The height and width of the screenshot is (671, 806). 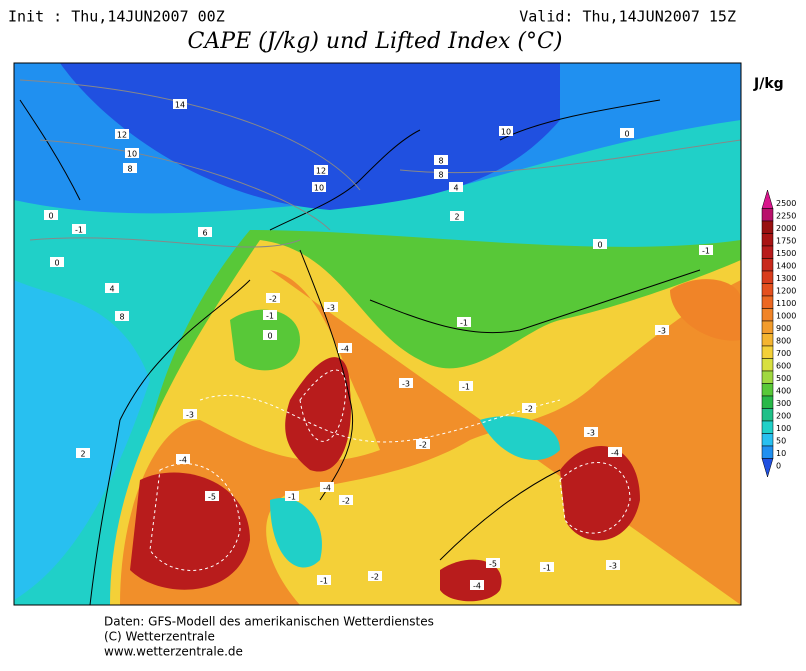 I want to click on colorbar-label: 2000, so click(x=786, y=228).